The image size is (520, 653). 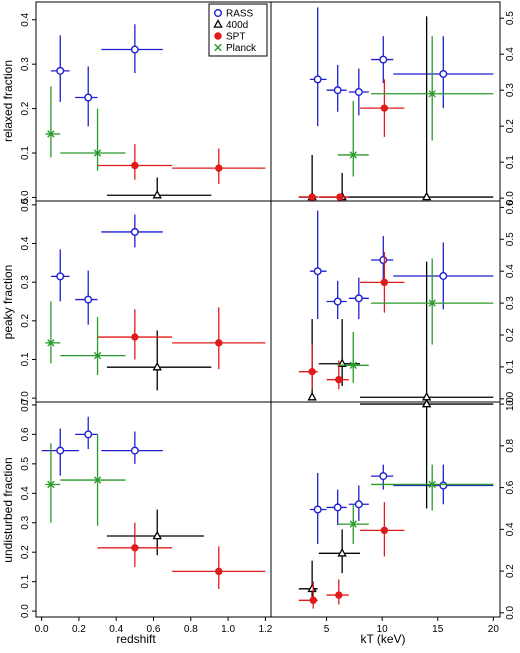 What do you see at coordinates (116, 629) in the screenshot?
I see `x-tick-label: 0.4` at bounding box center [116, 629].